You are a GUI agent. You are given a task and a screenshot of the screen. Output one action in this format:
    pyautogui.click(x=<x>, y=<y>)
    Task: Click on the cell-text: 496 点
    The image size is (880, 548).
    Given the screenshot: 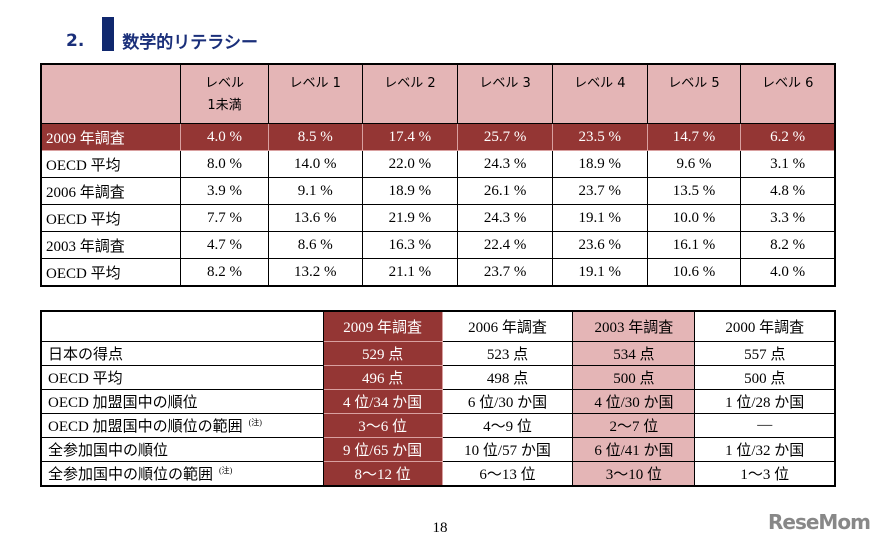 What is the action you would take?
    pyautogui.click(x=382, y=379)
    